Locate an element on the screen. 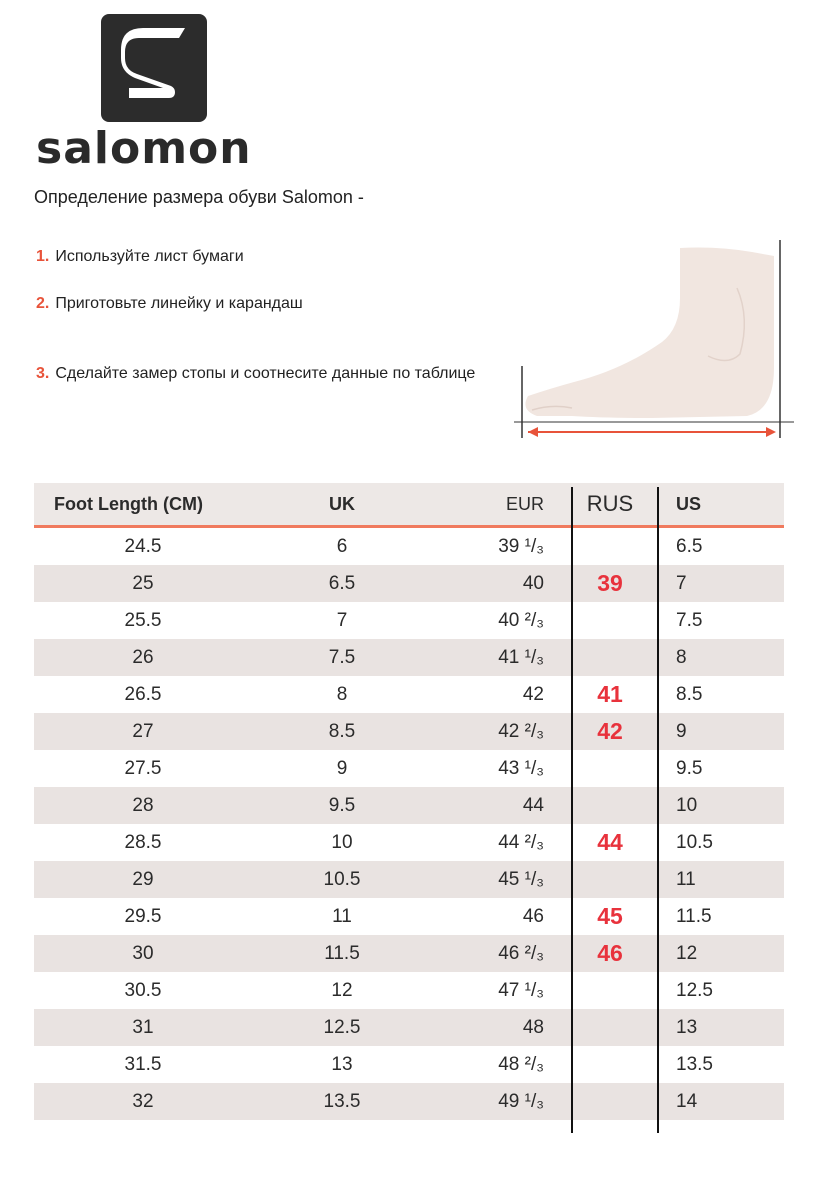 The height and width of the screenshot is (1184, 835). cell-uk: 13 is located at coordinates (342, 1064).